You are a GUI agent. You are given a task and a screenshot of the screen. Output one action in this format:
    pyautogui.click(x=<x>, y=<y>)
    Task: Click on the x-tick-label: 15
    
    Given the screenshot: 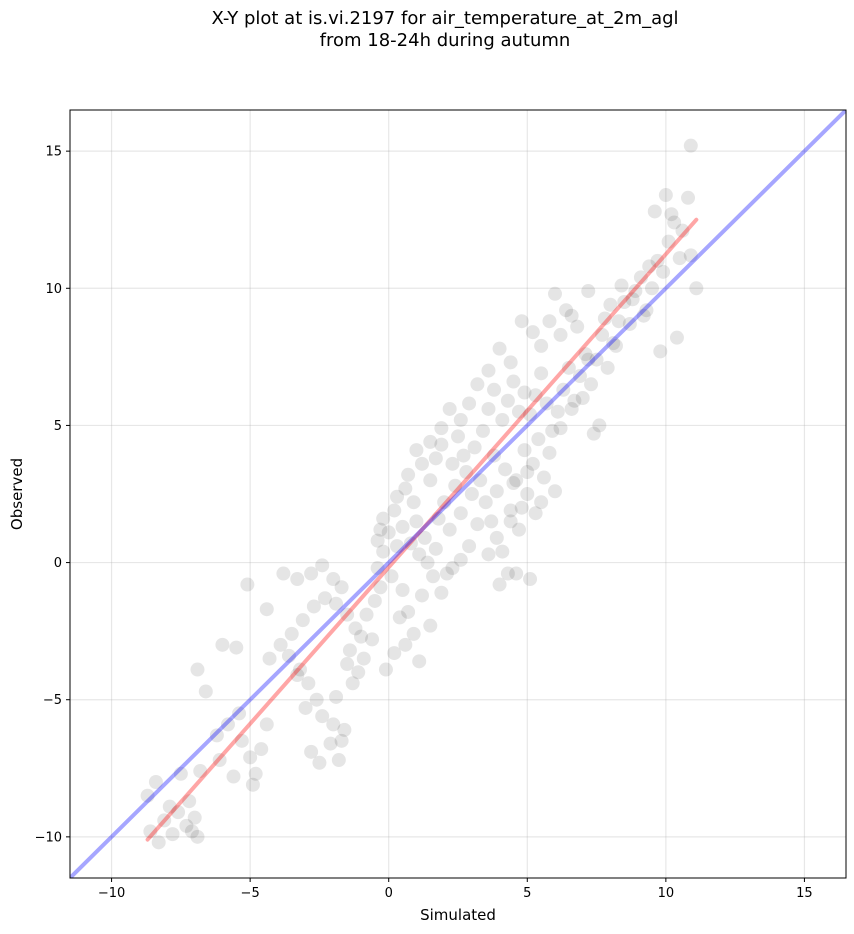 What is the action you would take?
    pyautogui.click(x=804, y=893)
    